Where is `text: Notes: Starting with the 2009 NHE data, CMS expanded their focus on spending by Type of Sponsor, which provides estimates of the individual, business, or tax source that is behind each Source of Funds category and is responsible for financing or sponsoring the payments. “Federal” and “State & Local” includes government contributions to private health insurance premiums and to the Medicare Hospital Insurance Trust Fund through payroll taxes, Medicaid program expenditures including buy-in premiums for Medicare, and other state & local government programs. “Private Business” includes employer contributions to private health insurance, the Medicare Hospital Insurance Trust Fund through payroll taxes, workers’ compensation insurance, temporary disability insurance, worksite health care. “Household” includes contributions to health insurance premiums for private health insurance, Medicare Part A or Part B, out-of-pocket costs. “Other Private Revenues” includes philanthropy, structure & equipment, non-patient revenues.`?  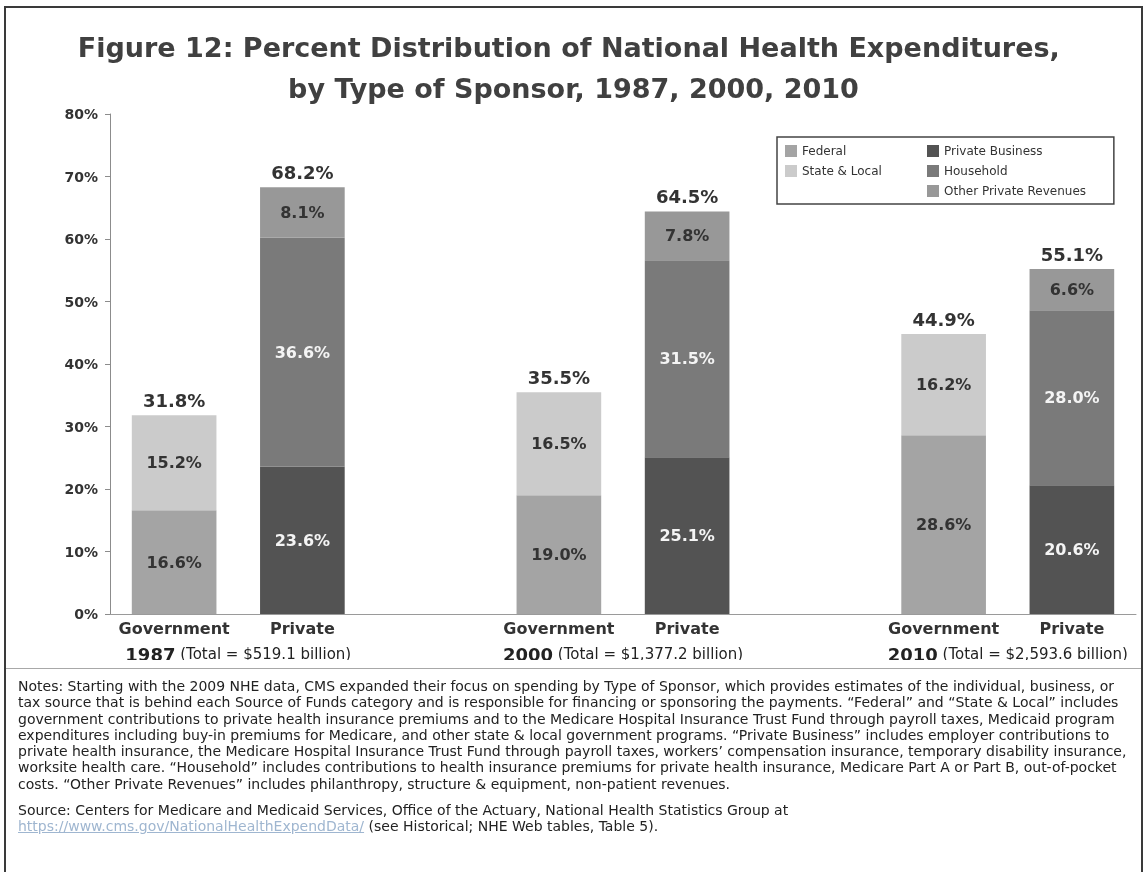
text: Notes: Starting with the 2009 NHE data, CMS expanded their focus on spending by Type of Sponsor, which provides estimates of the individual, business, or tax source that is behind each Source of Funds category and is responsible for financing or sponsoring the payments. “Federal” and “State & Local” includes government contributions to private health insurance premiums and to the Medicare Hospital Insurance Trust Fund through payroll taxes, Medicaid program expenditures including buy-in premiums for Medicare, and other state & local government programs. “Private Business” includes employer contributions to private health insurance, the Medicare Hospital Insurance Trust Fund through payroll taxes, workers’ compensation insurance, temporary disability insurance, worksite health care. “Household” includes contributions to health insurance premiums for private health insurance, Medicare Part A or Part B, out-of-pocket costs. “Other Private Revenues” includes philanthropy, structure & equipment, non-patient revenues. is located at coordinates (573, 735).